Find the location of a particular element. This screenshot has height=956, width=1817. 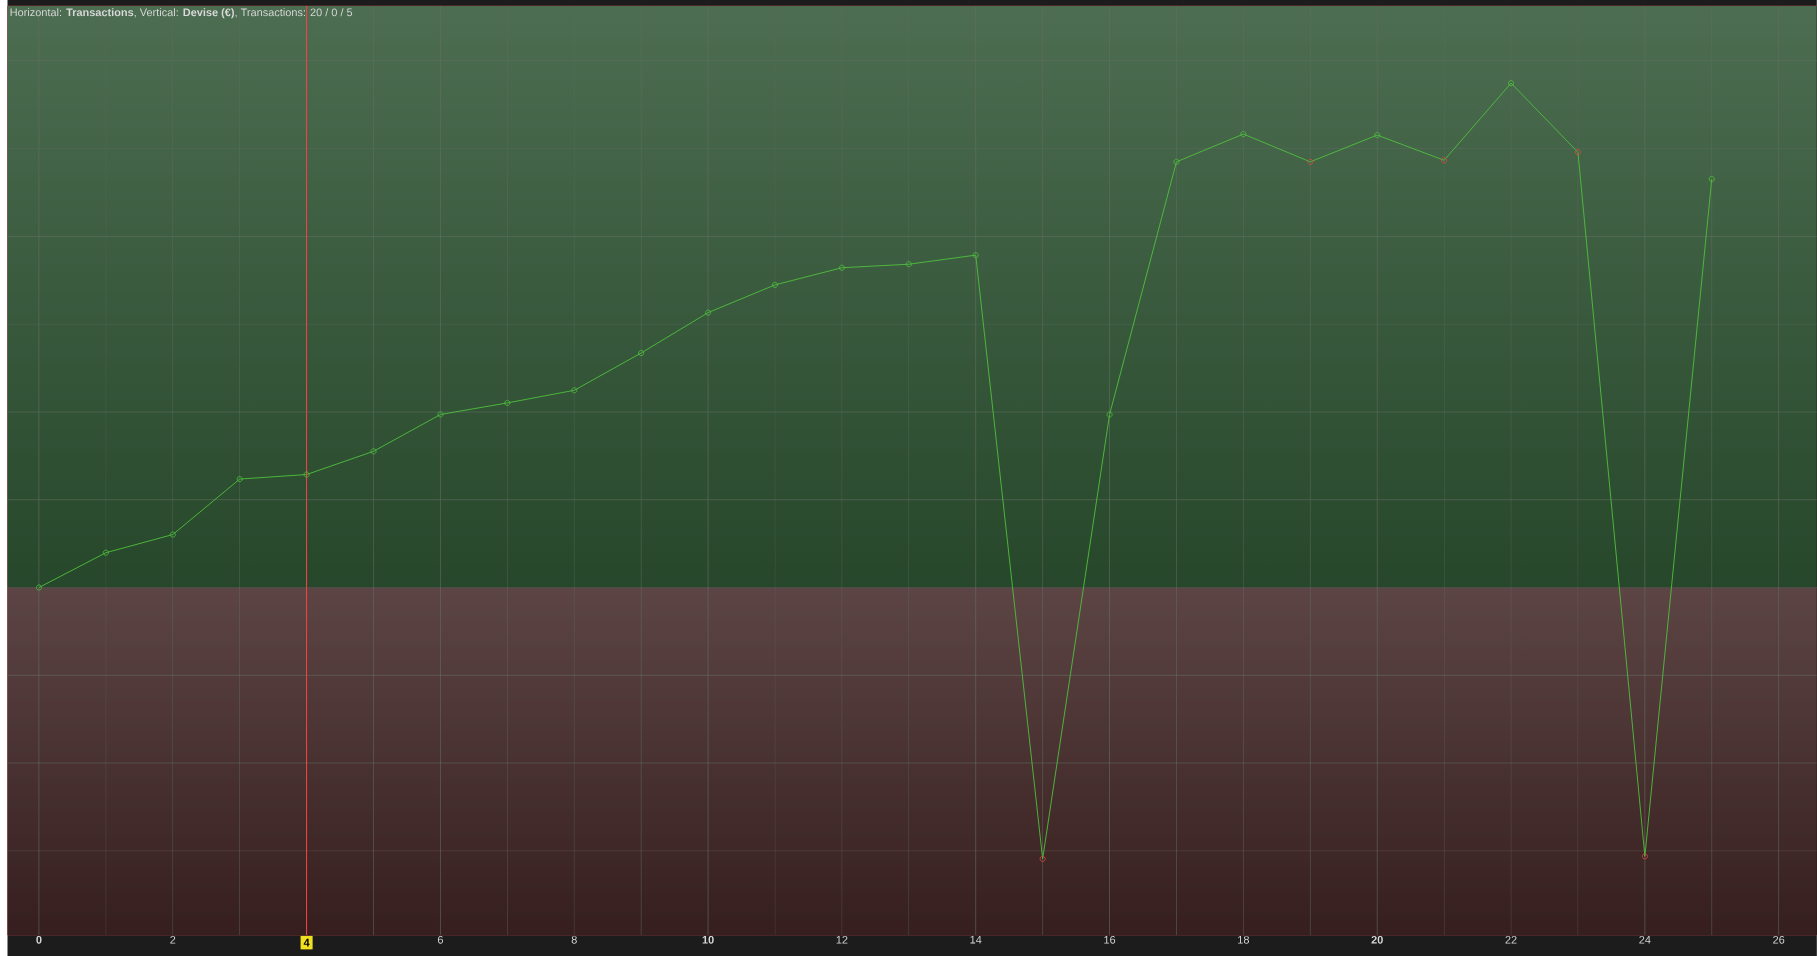

x-tick-label: 22 is located at coordinates (1511, 939).